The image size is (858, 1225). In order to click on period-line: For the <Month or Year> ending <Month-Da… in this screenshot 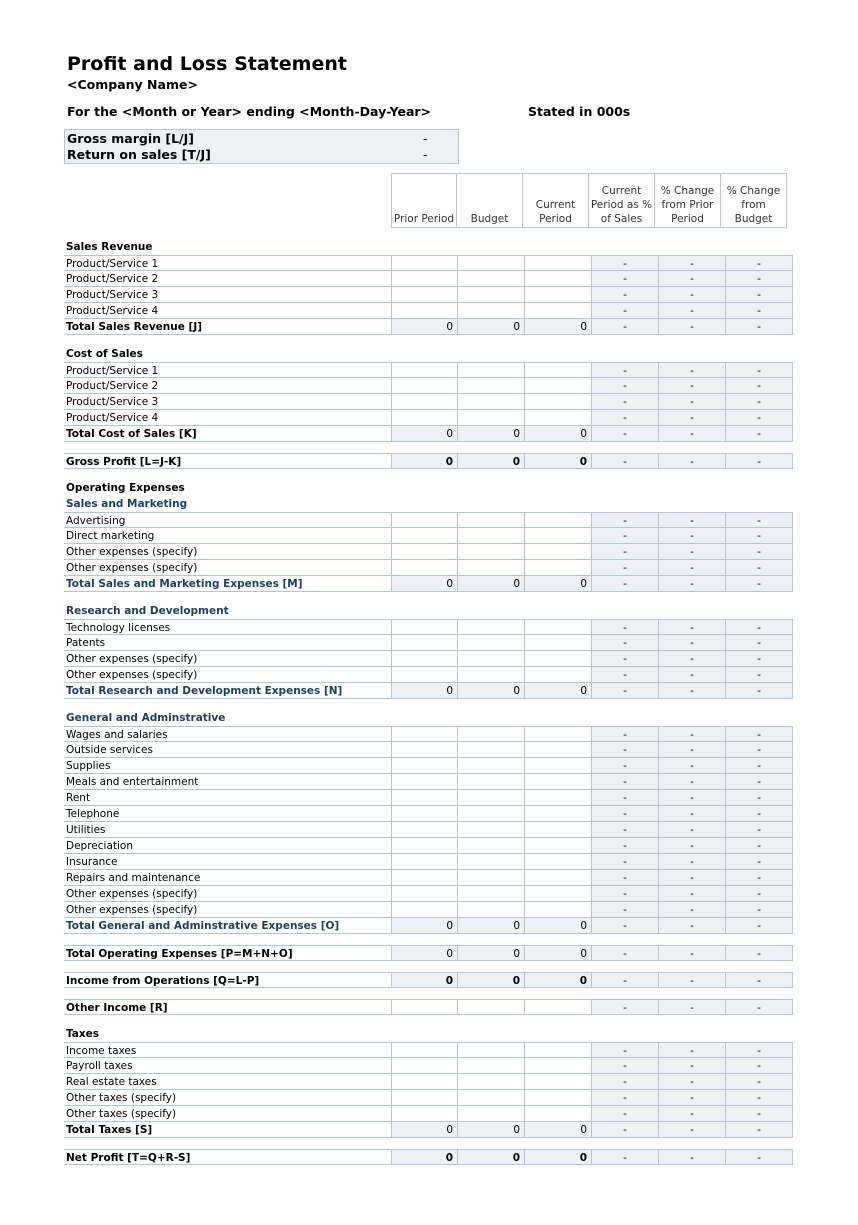, I will do `click(249, 111)`.